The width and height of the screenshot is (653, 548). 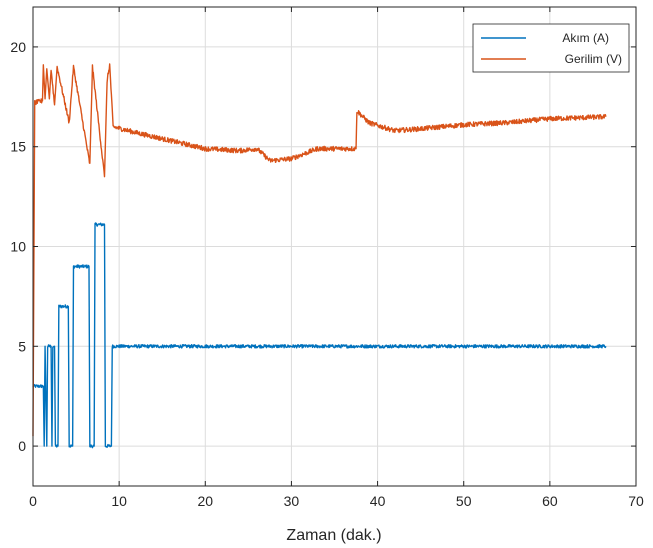 I want to click on legend-box, so click(x=551, y=48).